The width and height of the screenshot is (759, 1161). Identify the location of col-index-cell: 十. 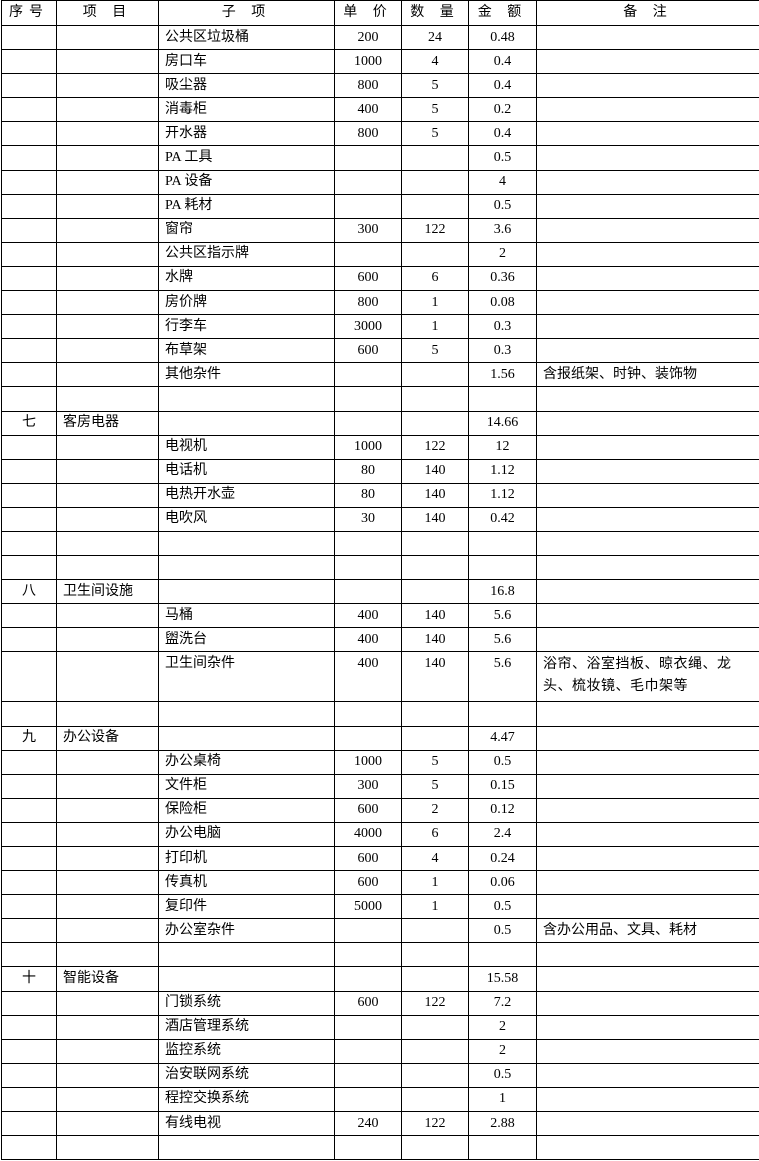
(29, 979).